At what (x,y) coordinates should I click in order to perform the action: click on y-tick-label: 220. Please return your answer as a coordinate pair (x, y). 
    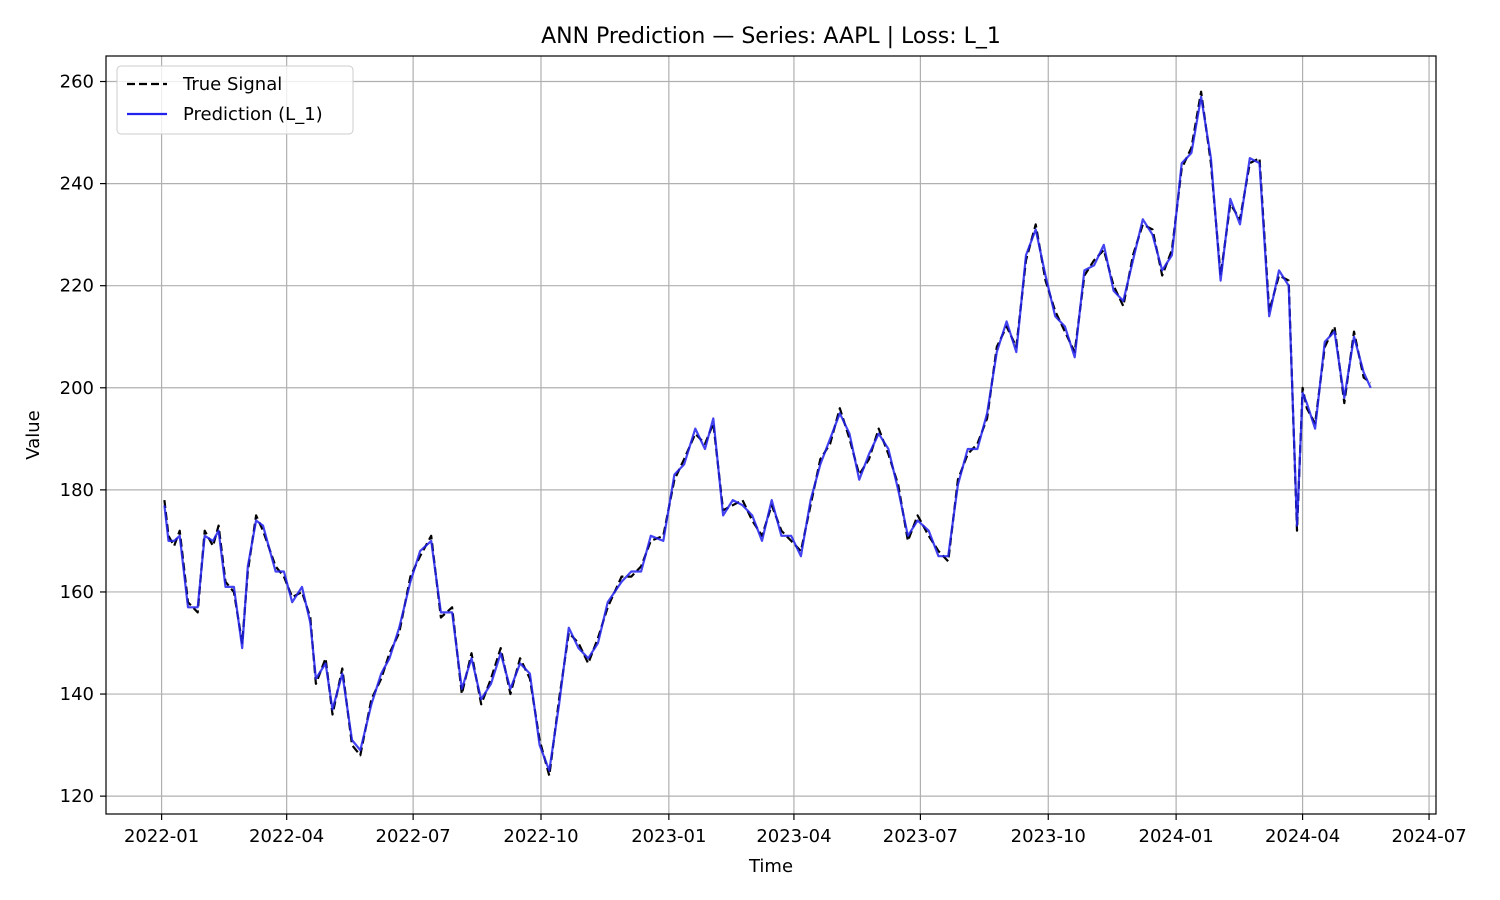
    Looking at the image, I should click on (77, 286).